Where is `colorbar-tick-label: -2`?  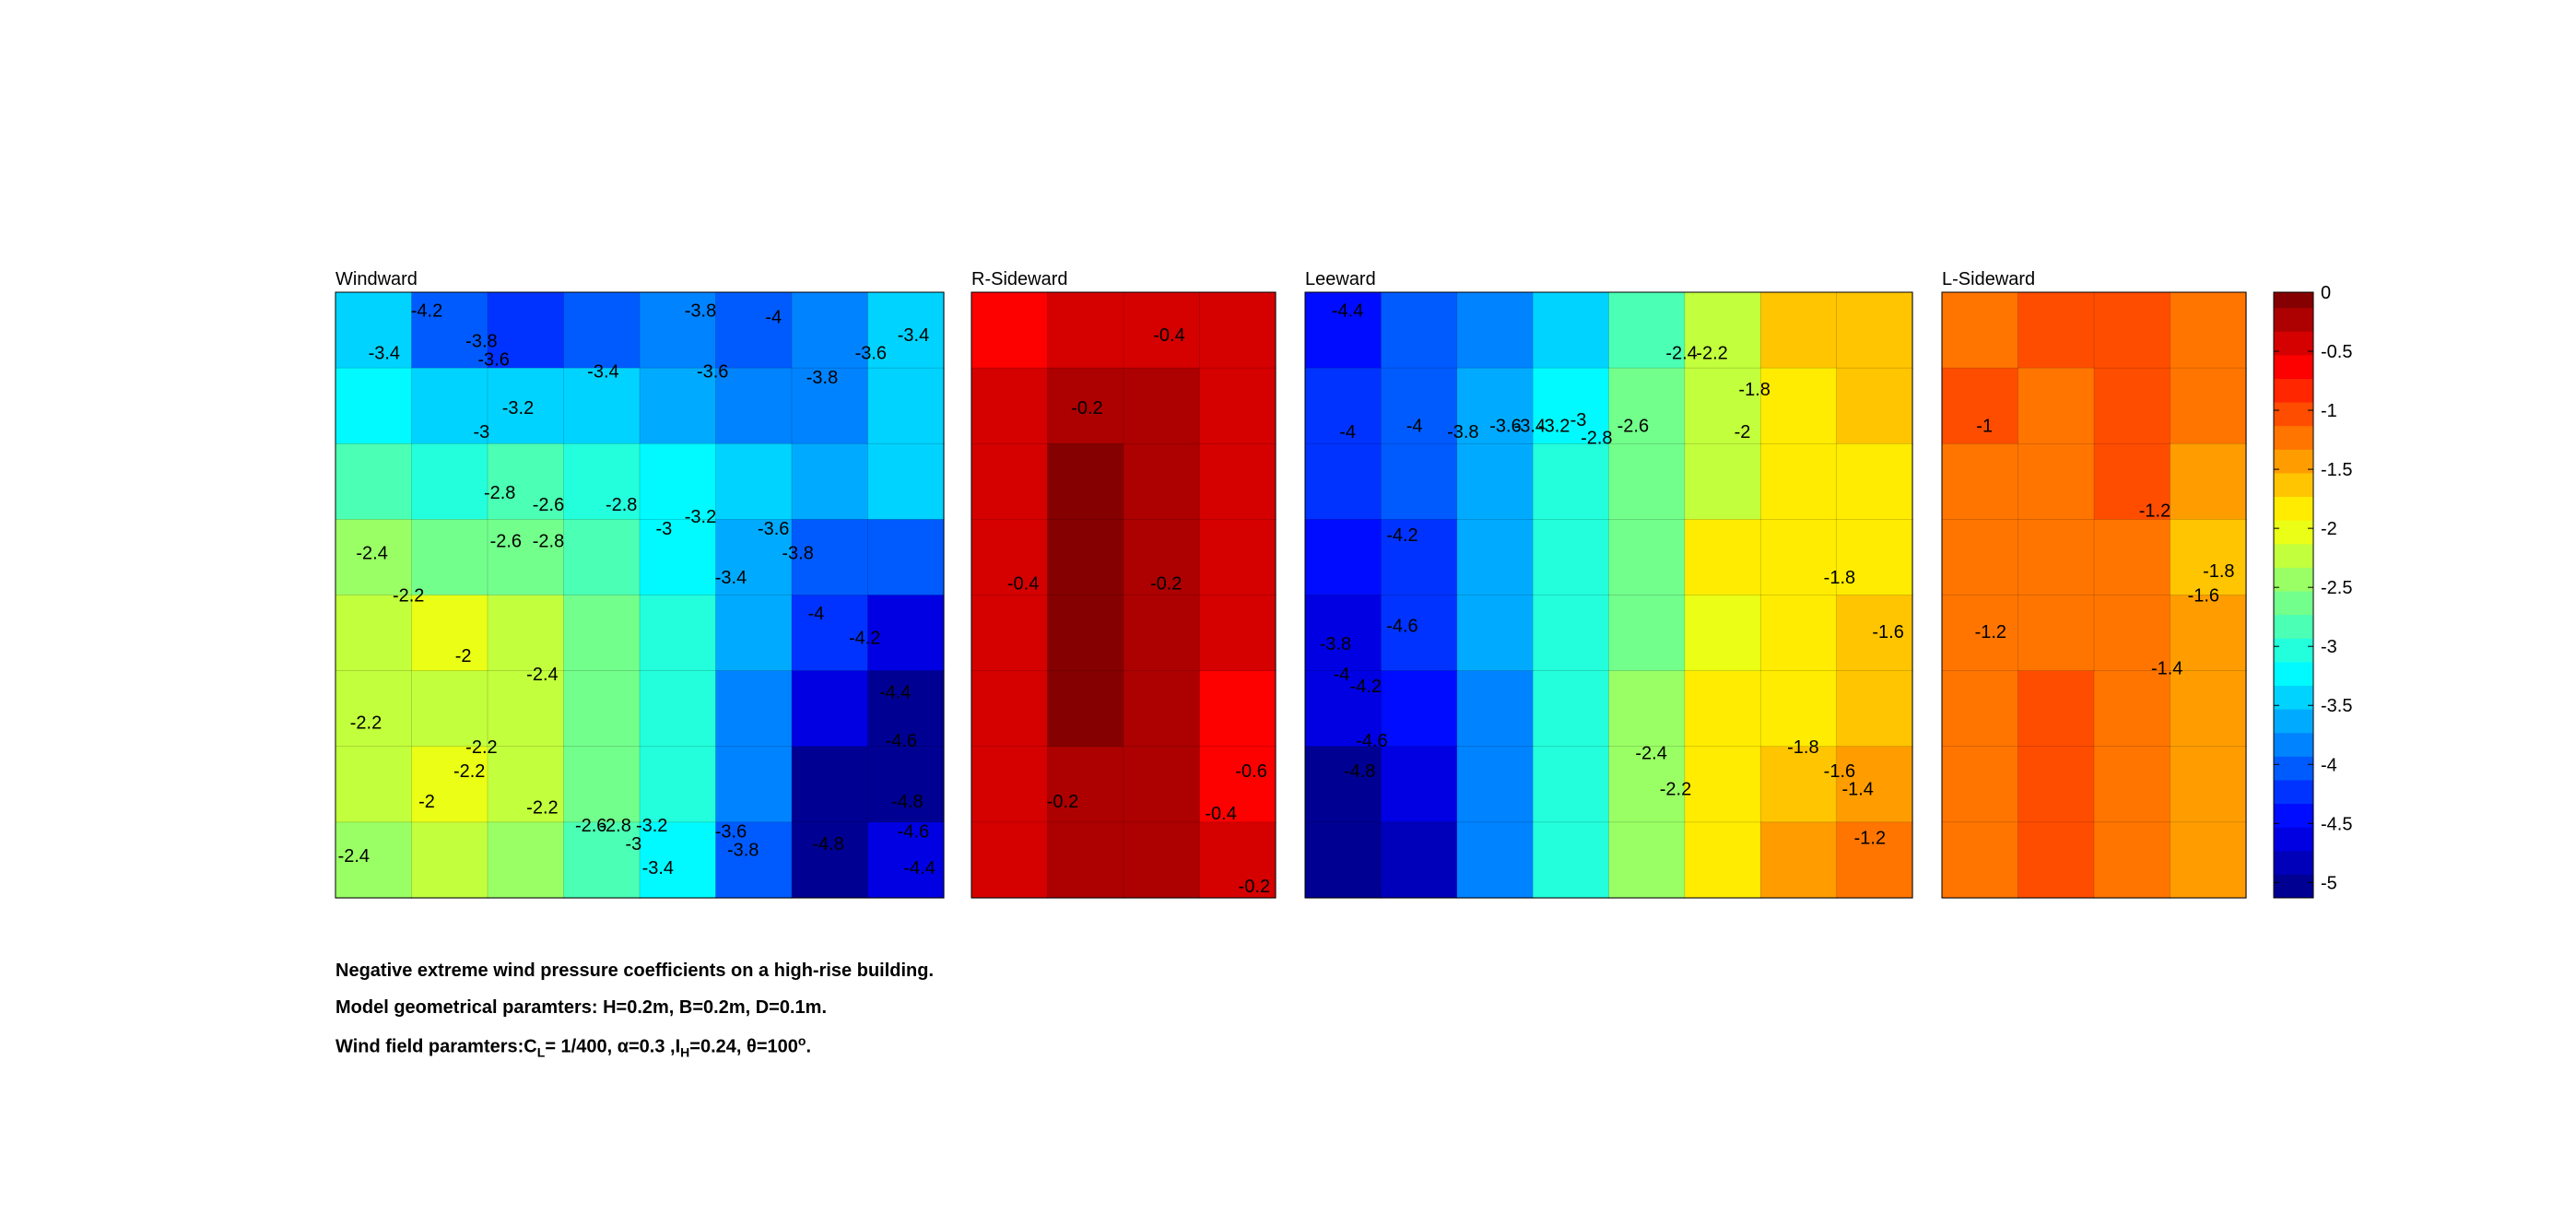
colorbar-tick-label: -2 is located at coordinates (2329, 529).